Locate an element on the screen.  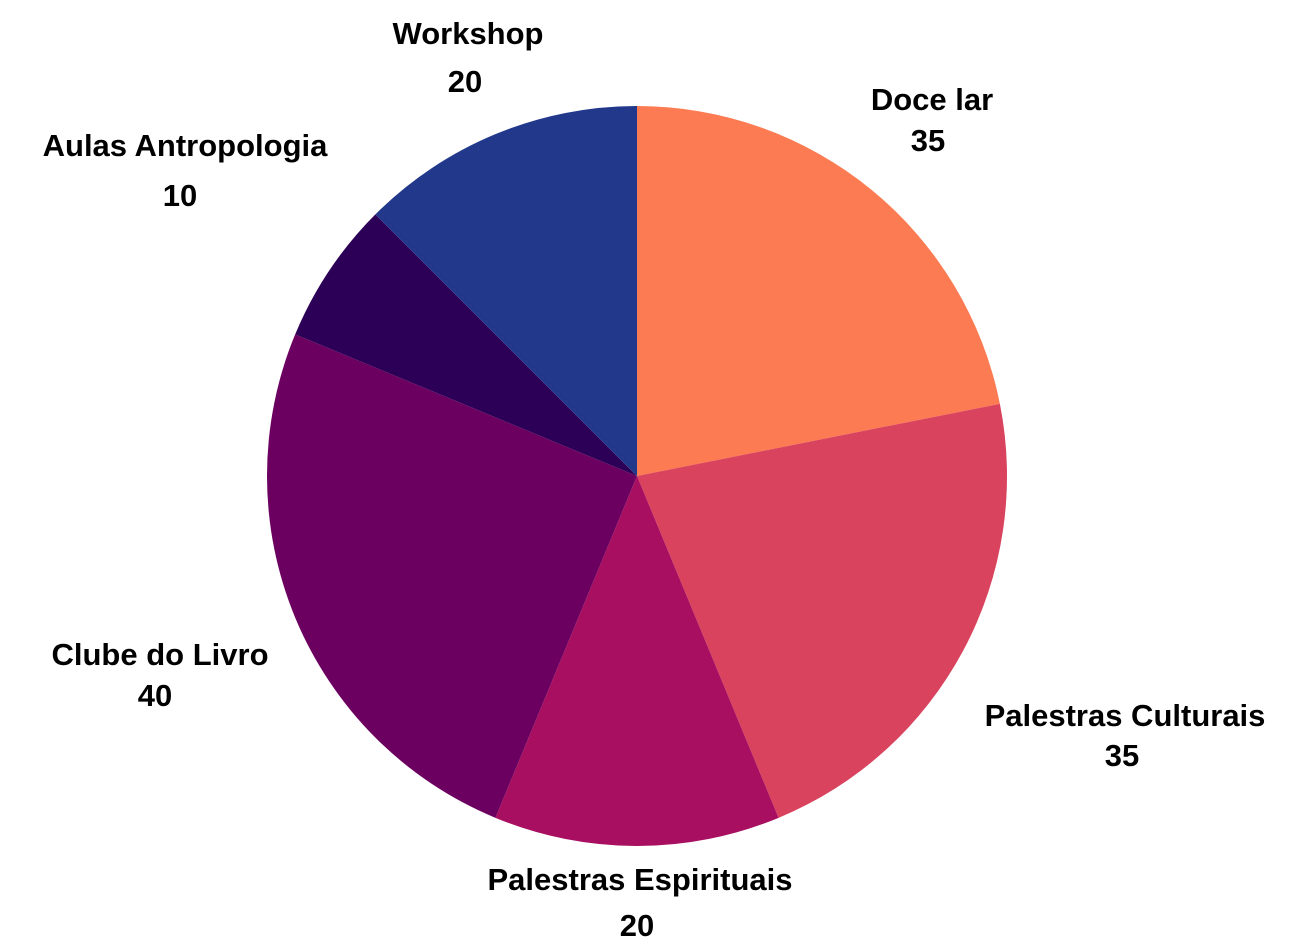
slice-value: 10 is located at coordinates (180, 195).